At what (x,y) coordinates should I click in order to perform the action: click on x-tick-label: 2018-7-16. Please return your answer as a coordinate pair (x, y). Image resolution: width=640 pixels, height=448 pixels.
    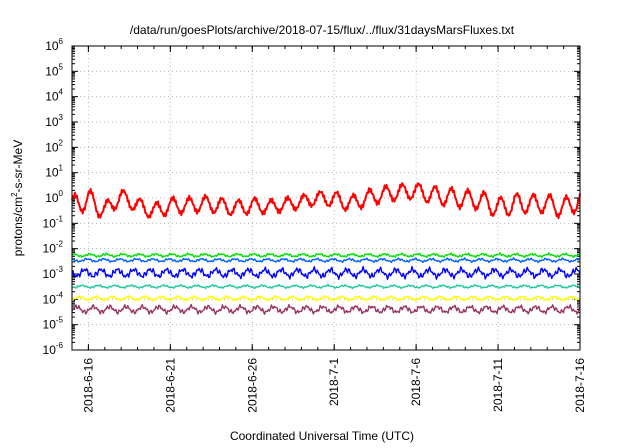
    Looking at the image, I should click on (580, 385).